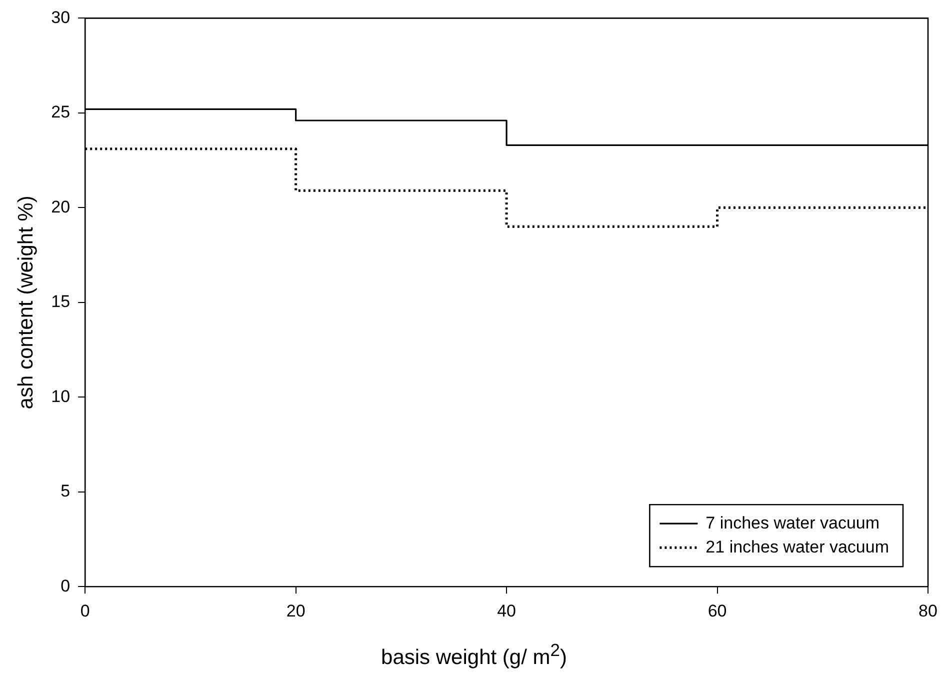  I want to click on x-tick-label: 80, so click(928, 610).